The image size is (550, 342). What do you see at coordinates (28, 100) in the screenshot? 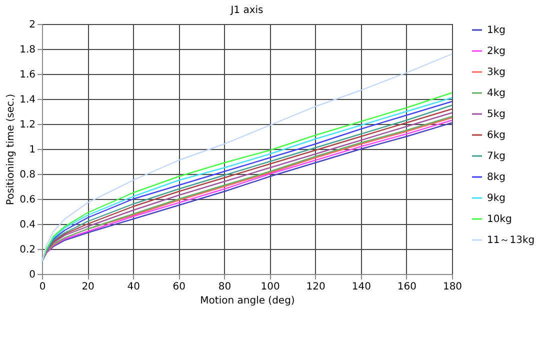
I see `y-tick-label: 1.4` at bounding box center [28, 100].